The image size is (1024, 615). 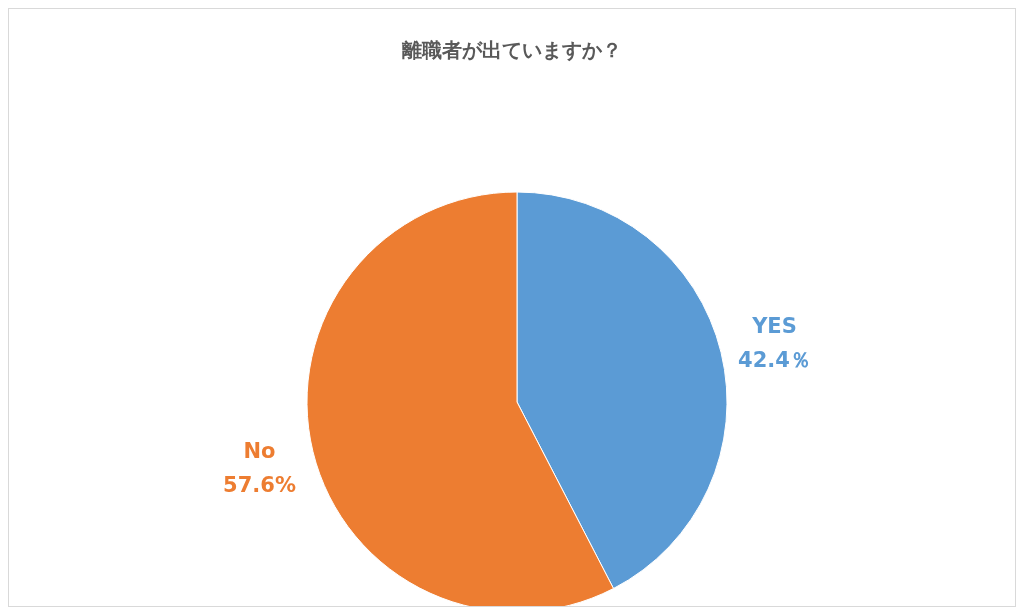 I want to click on slice-label: No, so click(x=259, y=451).